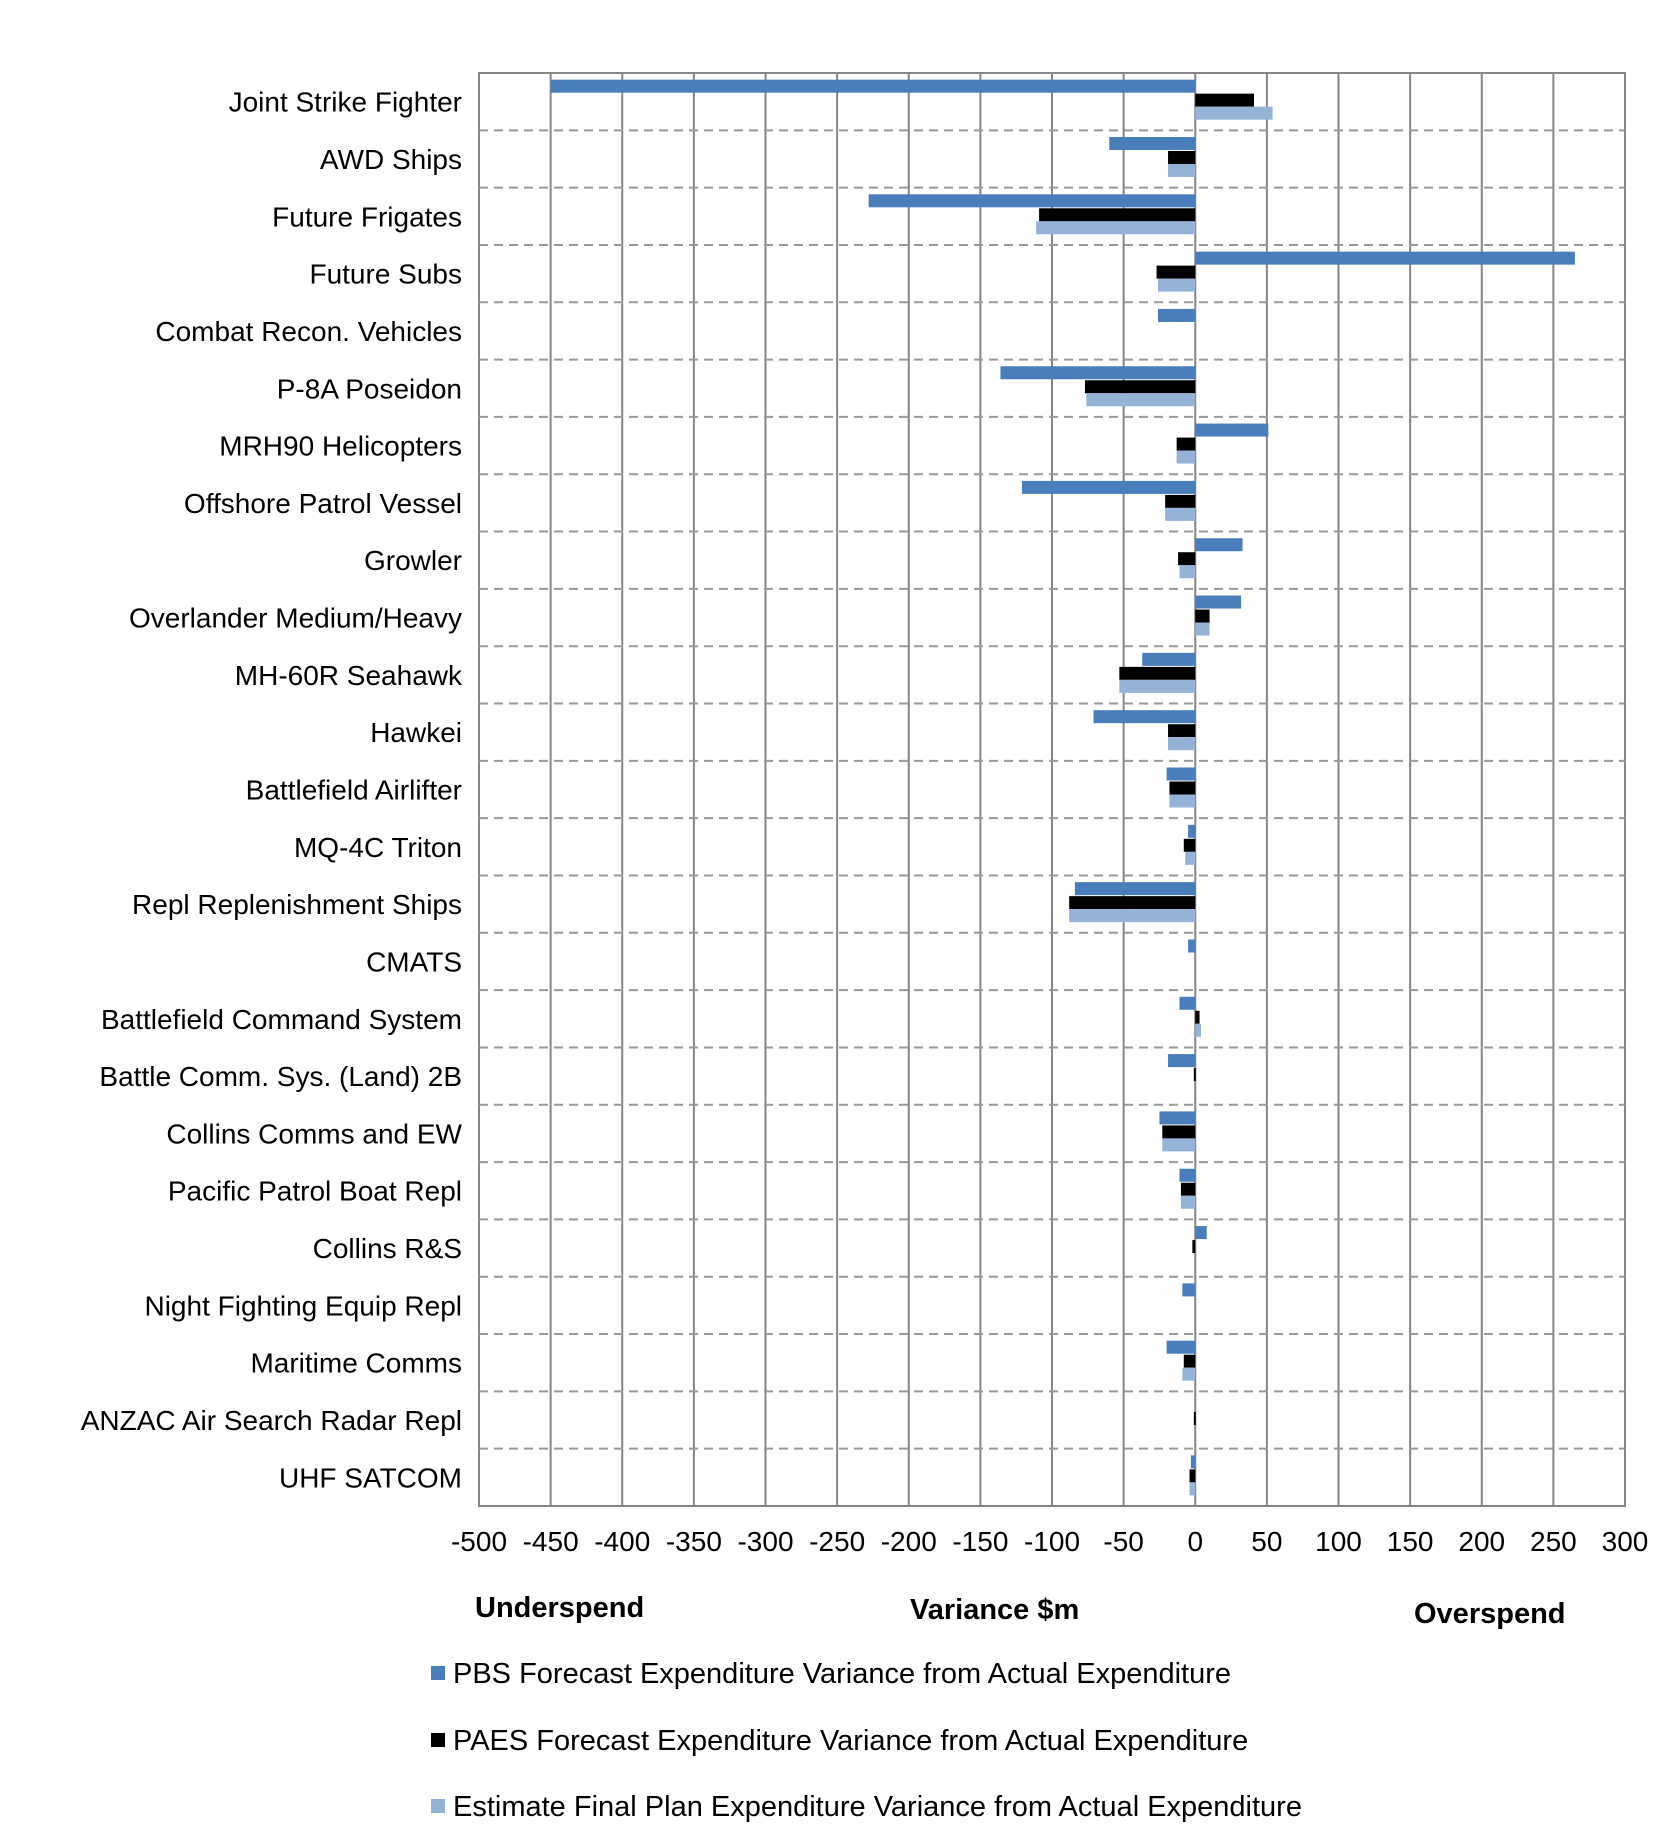 The width and height of the screenshot is (1679, 1848). Describe the element at coordinates (980, 1541) in the screenshot. I see `x-tick-label: -150` at that location.